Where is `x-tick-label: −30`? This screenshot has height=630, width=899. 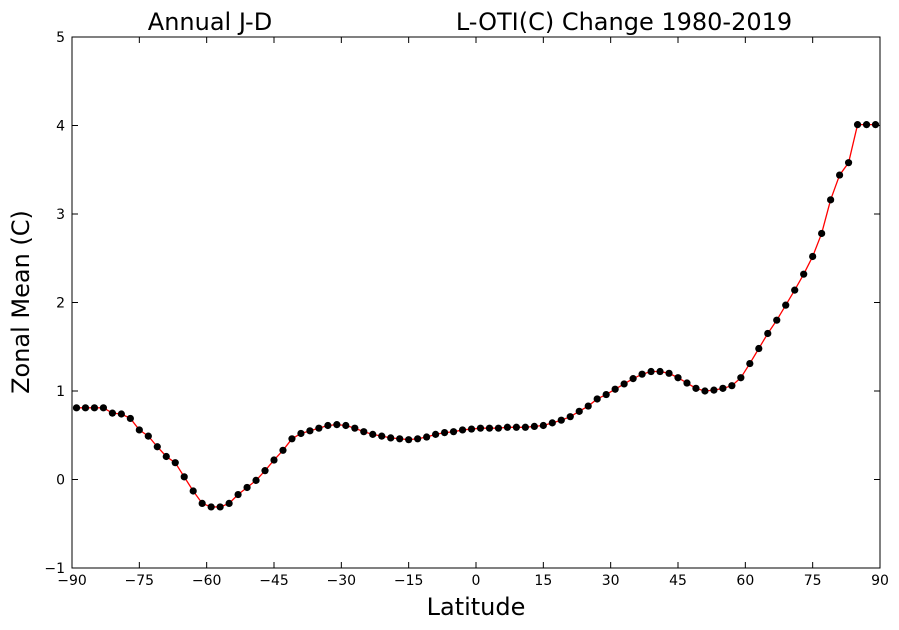
x-tick-label: −30 is located at coordinates (342, 581).